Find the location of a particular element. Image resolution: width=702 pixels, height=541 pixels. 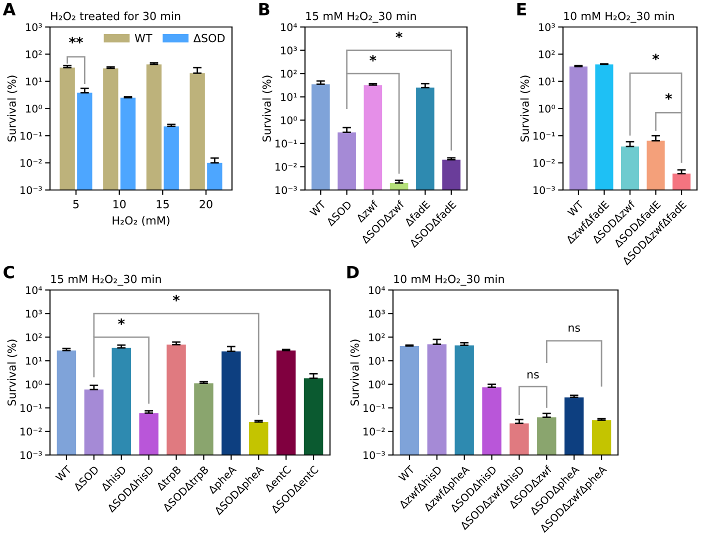

text: E is located at coordinates (521, 9).